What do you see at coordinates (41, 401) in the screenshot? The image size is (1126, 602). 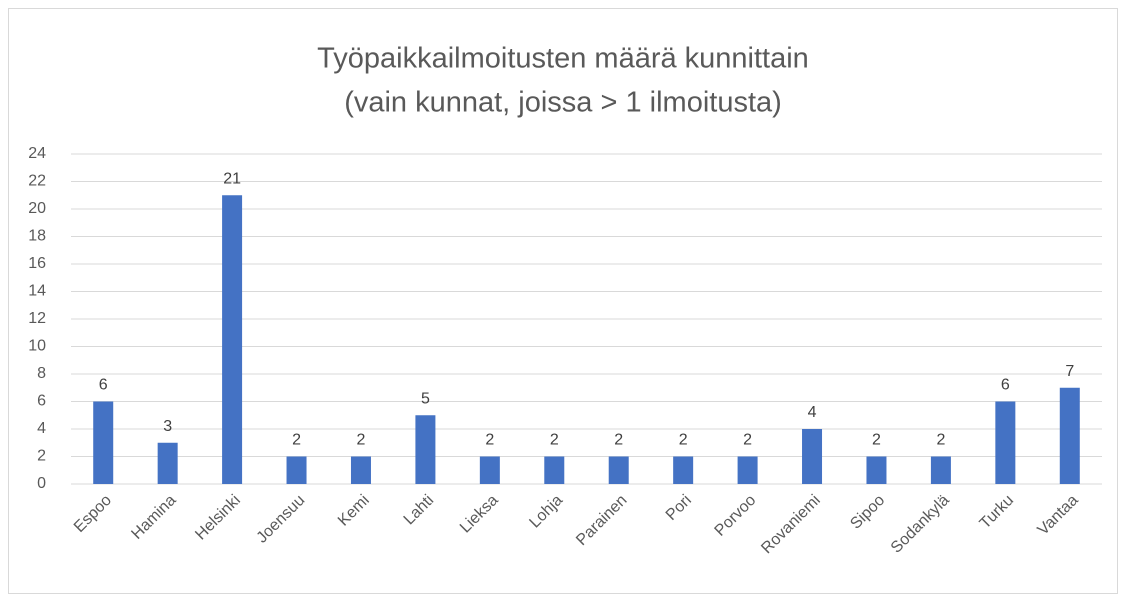 I see `y-tick-label: 6` at bounding box center [41, 401].